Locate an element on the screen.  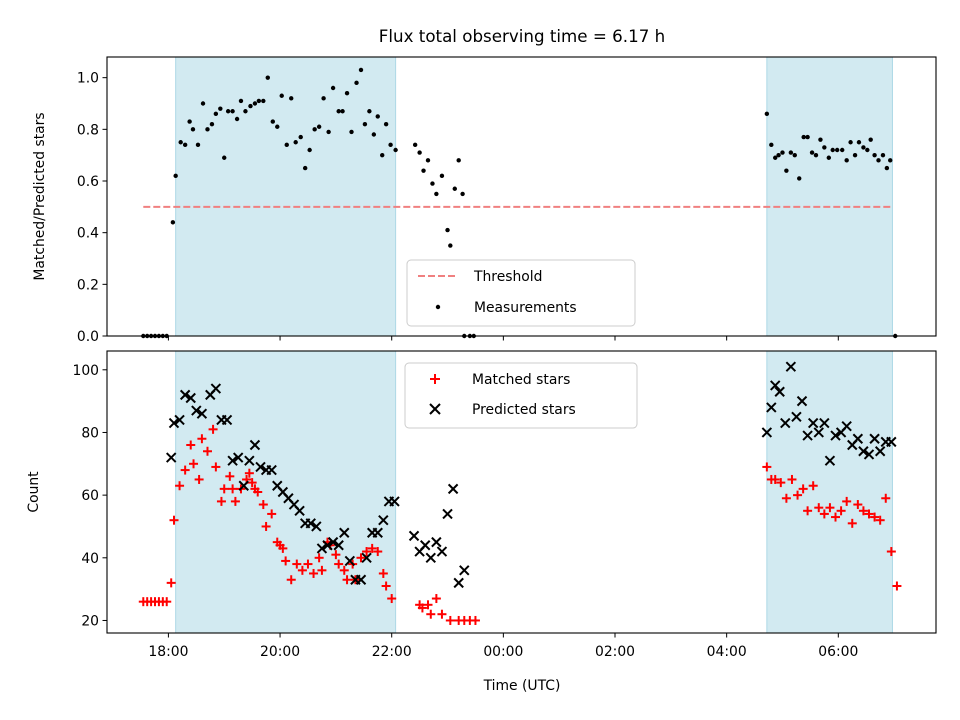
y-tick-label: 0.4 is located at coordinates (88, 234).